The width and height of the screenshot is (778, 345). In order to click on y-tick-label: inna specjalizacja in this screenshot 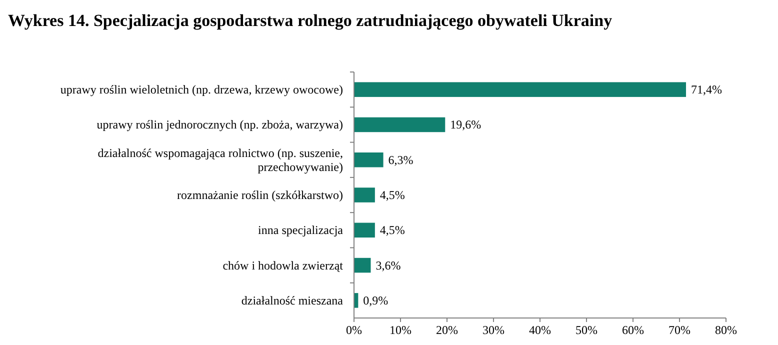, I will do `click(301, 230)`.